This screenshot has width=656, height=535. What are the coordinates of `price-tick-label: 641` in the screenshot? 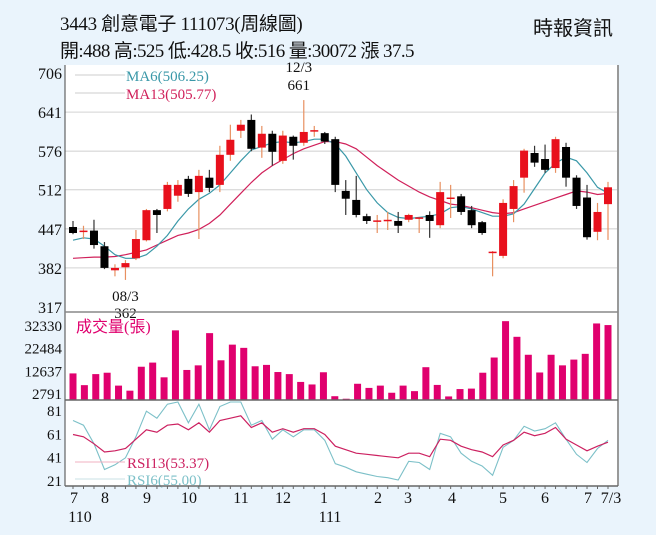 It's located at (50, 113).